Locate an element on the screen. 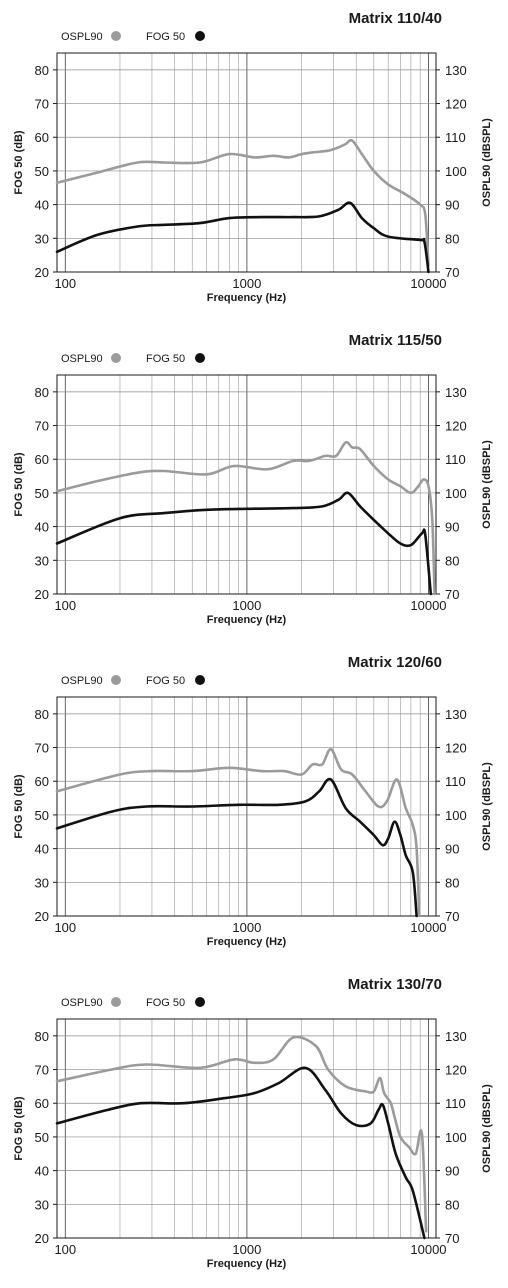 This screenshot has height=1288, width=508. chart-title: Matrix 110/40 is located at coordinates (395, 18).